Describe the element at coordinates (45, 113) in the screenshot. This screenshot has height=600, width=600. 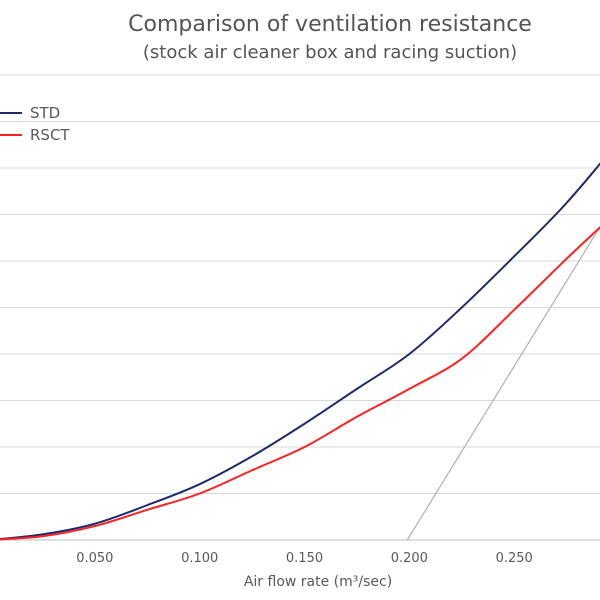
I see `legend-label-std: STD` at that location.